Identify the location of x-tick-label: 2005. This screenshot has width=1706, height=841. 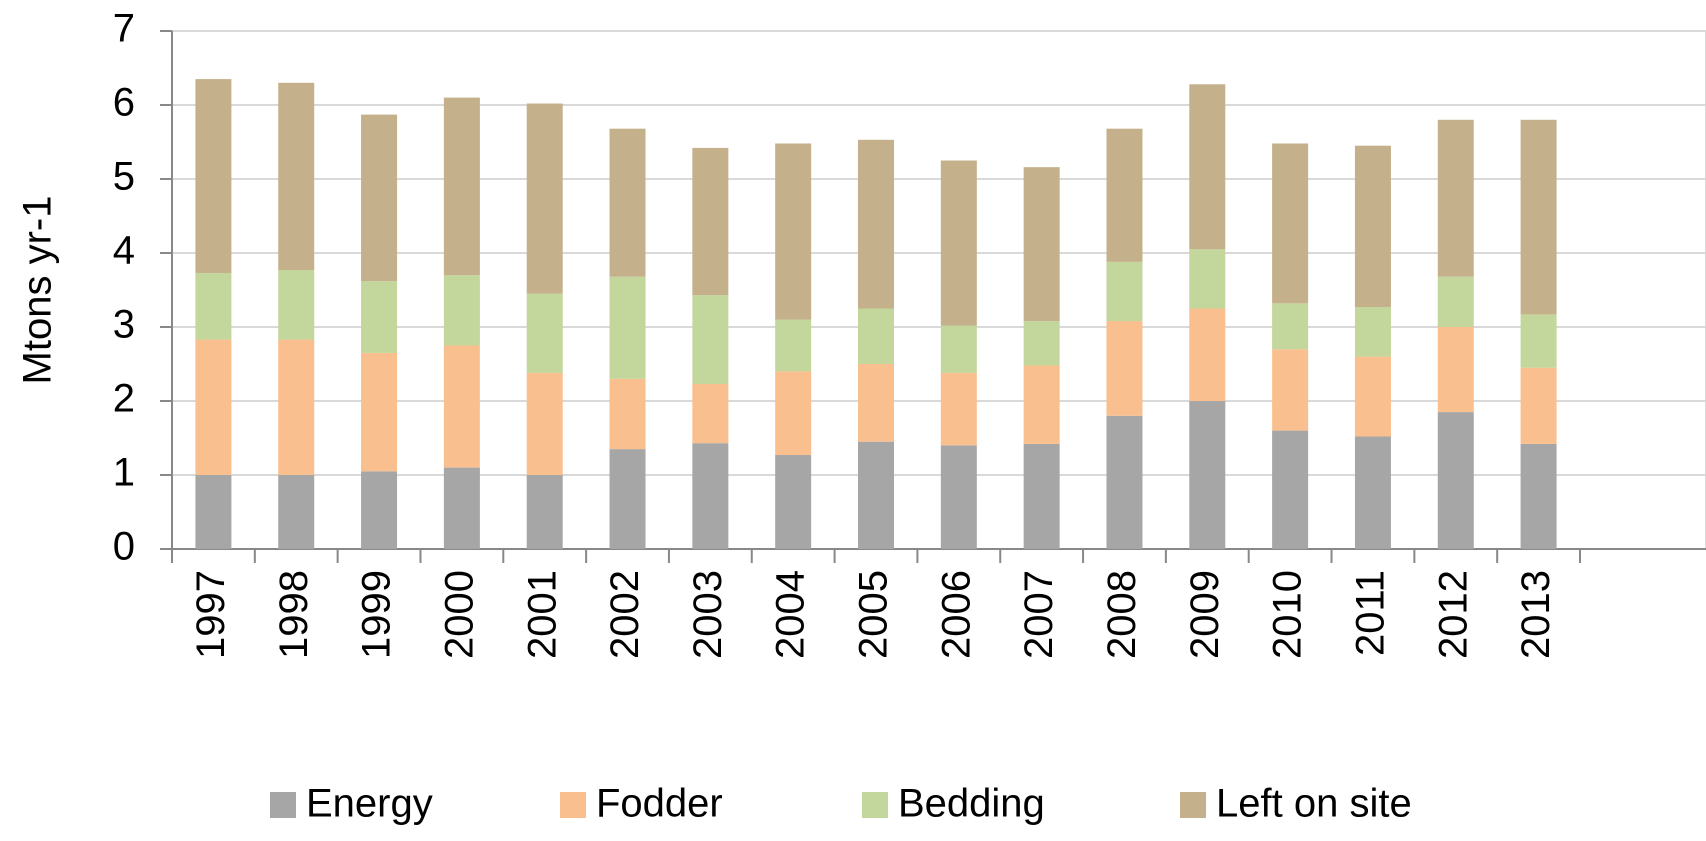
(874, 614).